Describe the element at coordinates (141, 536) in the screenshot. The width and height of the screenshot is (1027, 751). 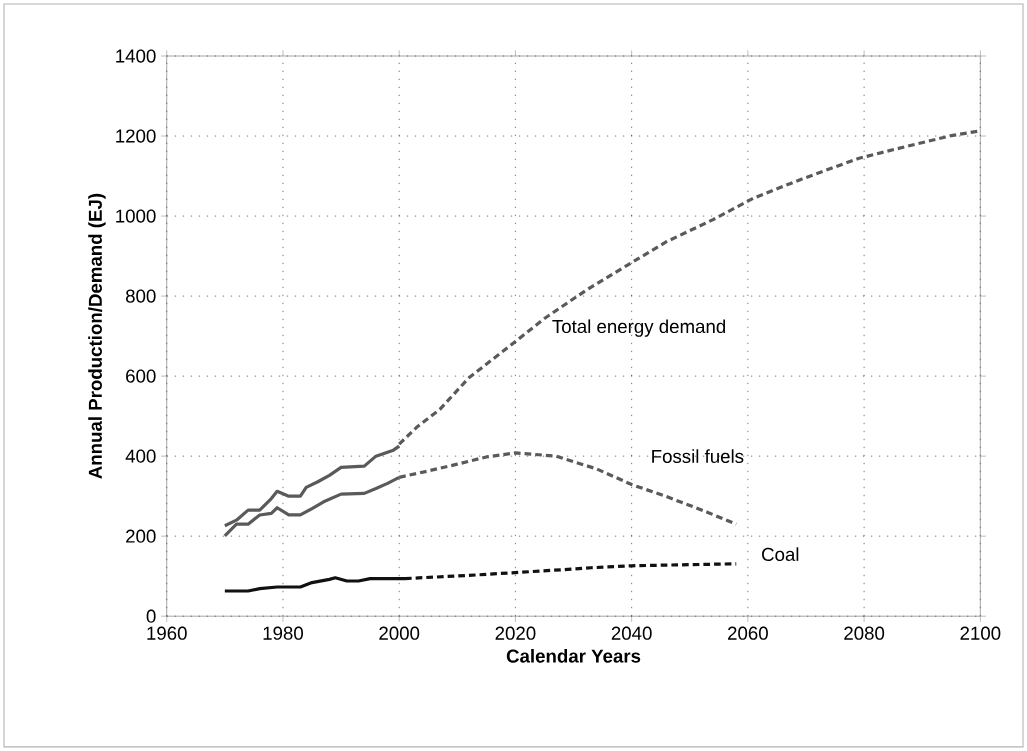
I see `y-tick-label: 200` at that location.